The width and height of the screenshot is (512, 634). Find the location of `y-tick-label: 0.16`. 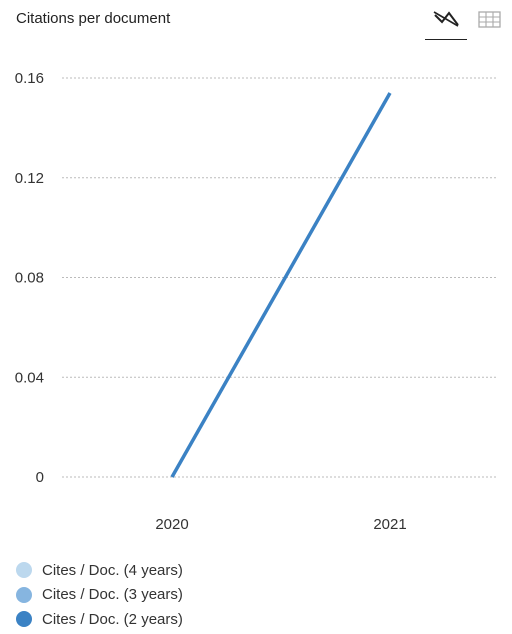

y-tick-label: 0.16 is located at coordinates (29, 78).